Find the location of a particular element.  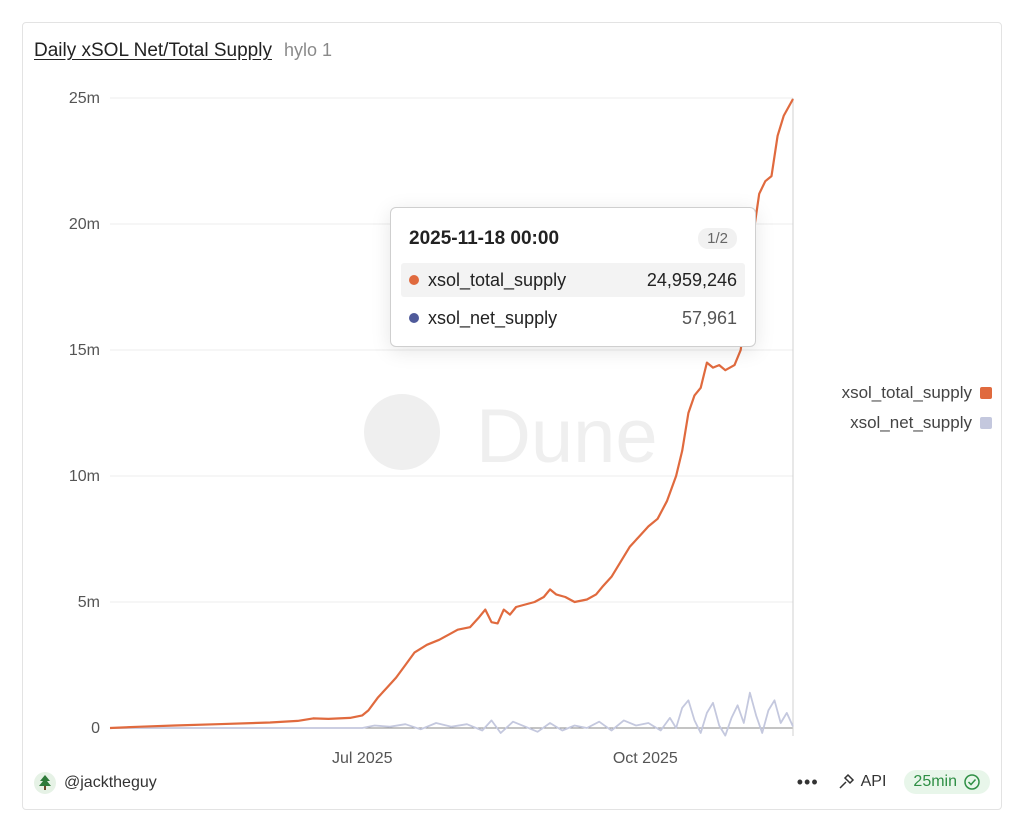

total-dot-icon is located at coordinates (414, 280).